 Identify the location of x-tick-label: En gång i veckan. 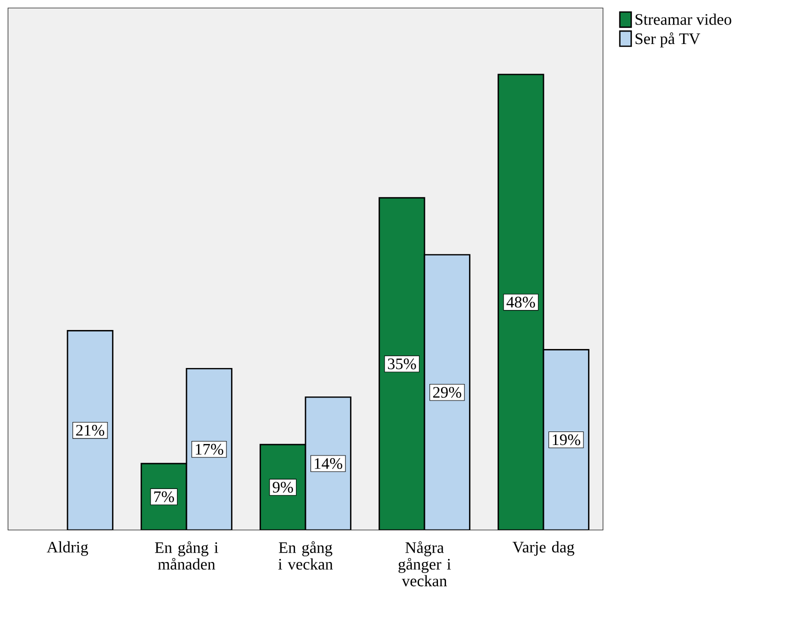
(305, 555).